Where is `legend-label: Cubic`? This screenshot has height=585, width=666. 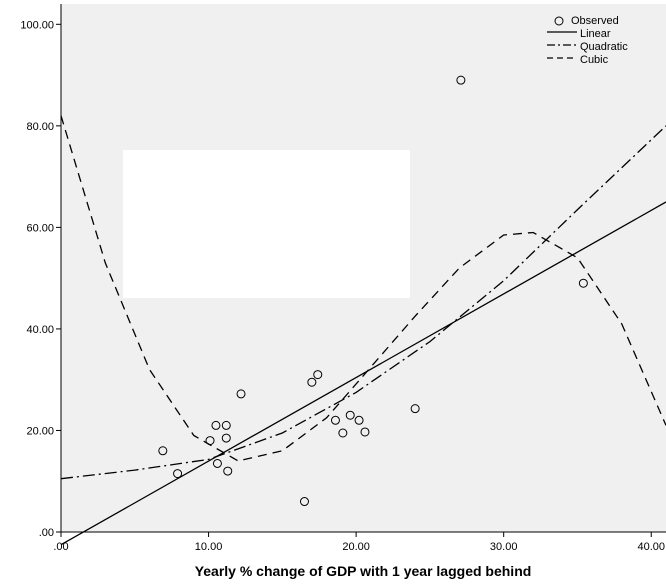
legend-label: Cubic is located at coordinates (594, 60).